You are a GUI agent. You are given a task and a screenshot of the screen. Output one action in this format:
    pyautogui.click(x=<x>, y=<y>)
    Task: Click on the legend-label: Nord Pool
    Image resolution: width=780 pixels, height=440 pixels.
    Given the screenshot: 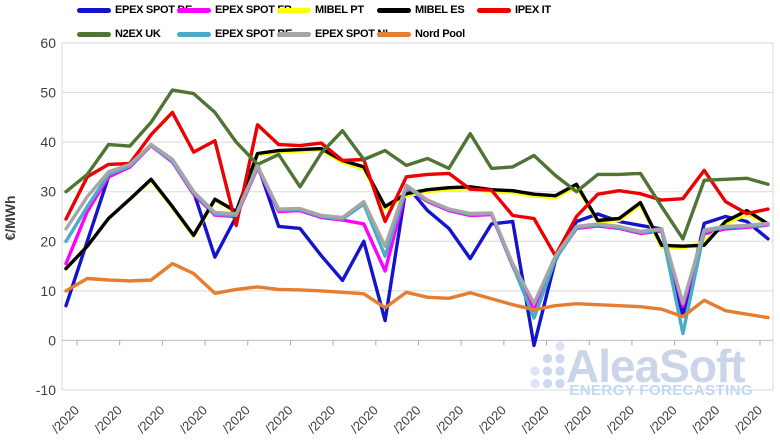 What is the action you would take?
    pyautogui.click(x=440, y=34)
    